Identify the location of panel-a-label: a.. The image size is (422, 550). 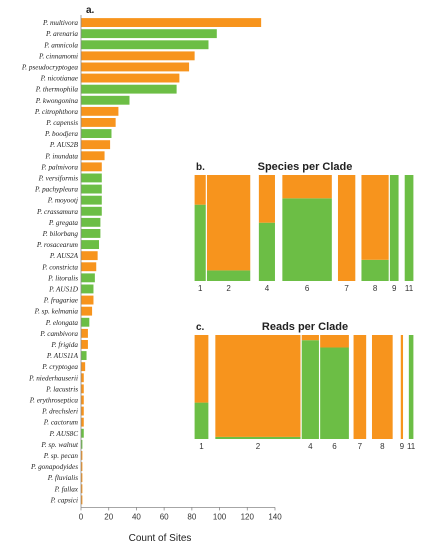
(90, 10).